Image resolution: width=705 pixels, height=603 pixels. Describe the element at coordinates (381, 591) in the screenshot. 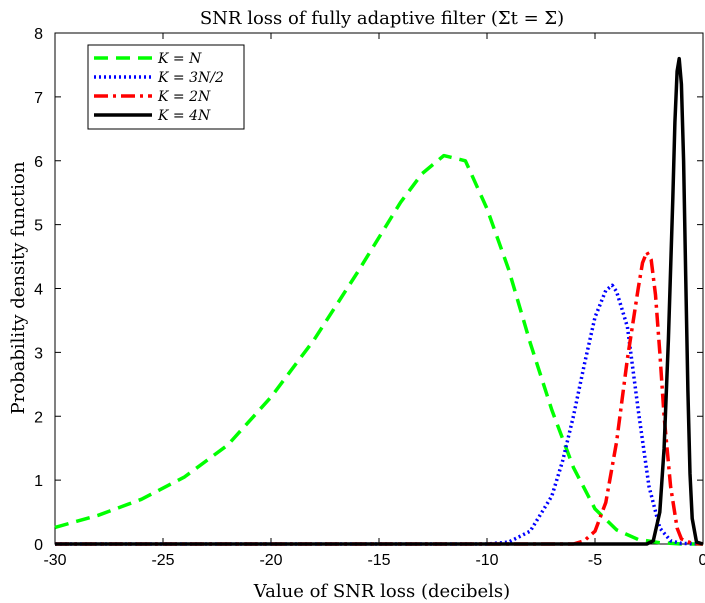

I see `x-axis-label: Value of SNR loss (decibels)` at that location.